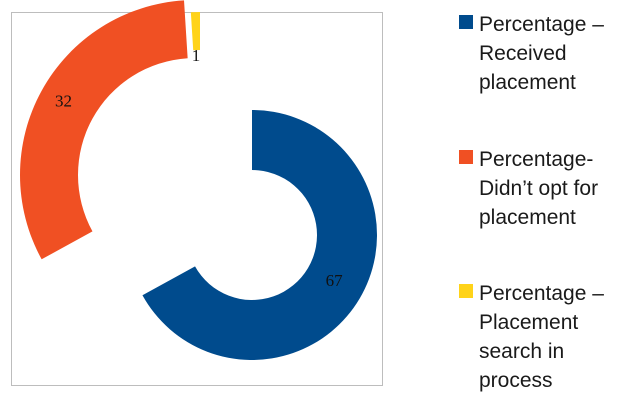  Describe the element at coordinates (466, 157) in the screenshot. I see `legend-swatch-didnt-opt` at that location.